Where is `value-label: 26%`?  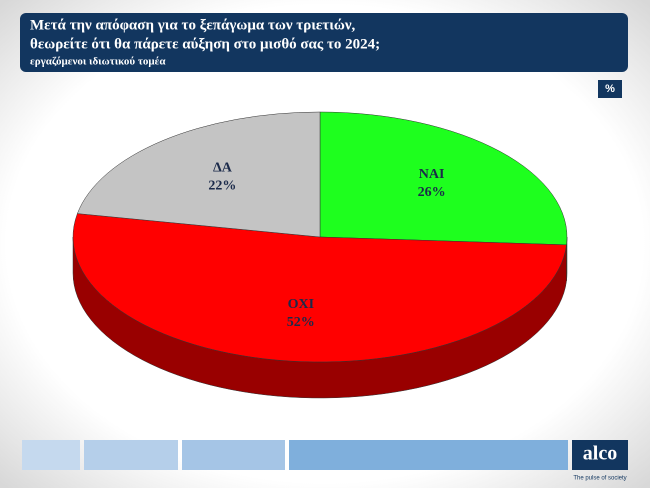
value-label: 26% is located at coordinates (432, 192).